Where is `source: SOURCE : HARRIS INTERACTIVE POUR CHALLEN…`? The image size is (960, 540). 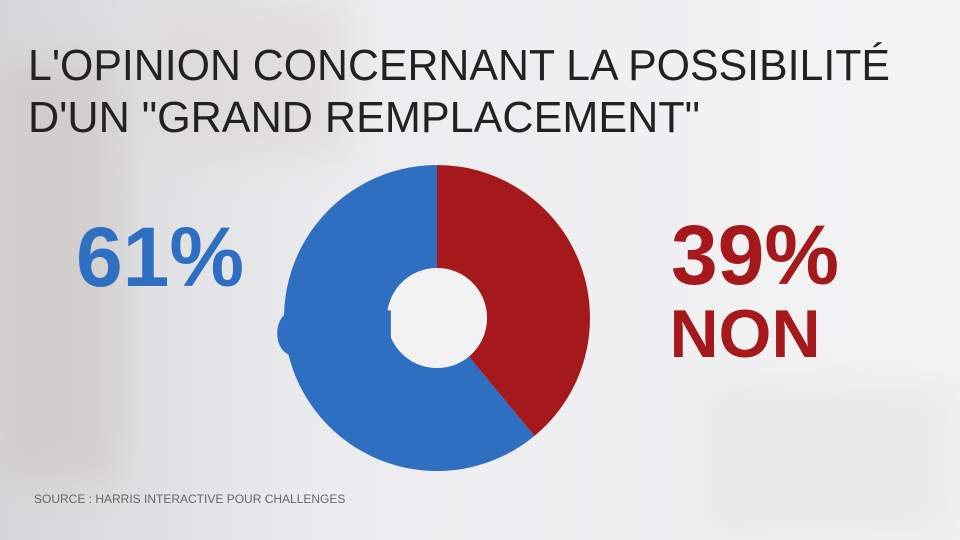 source: SOURCE : HARRIS INTERACTIVE POUR CHALLEN… is located at coordinates (189, 499).